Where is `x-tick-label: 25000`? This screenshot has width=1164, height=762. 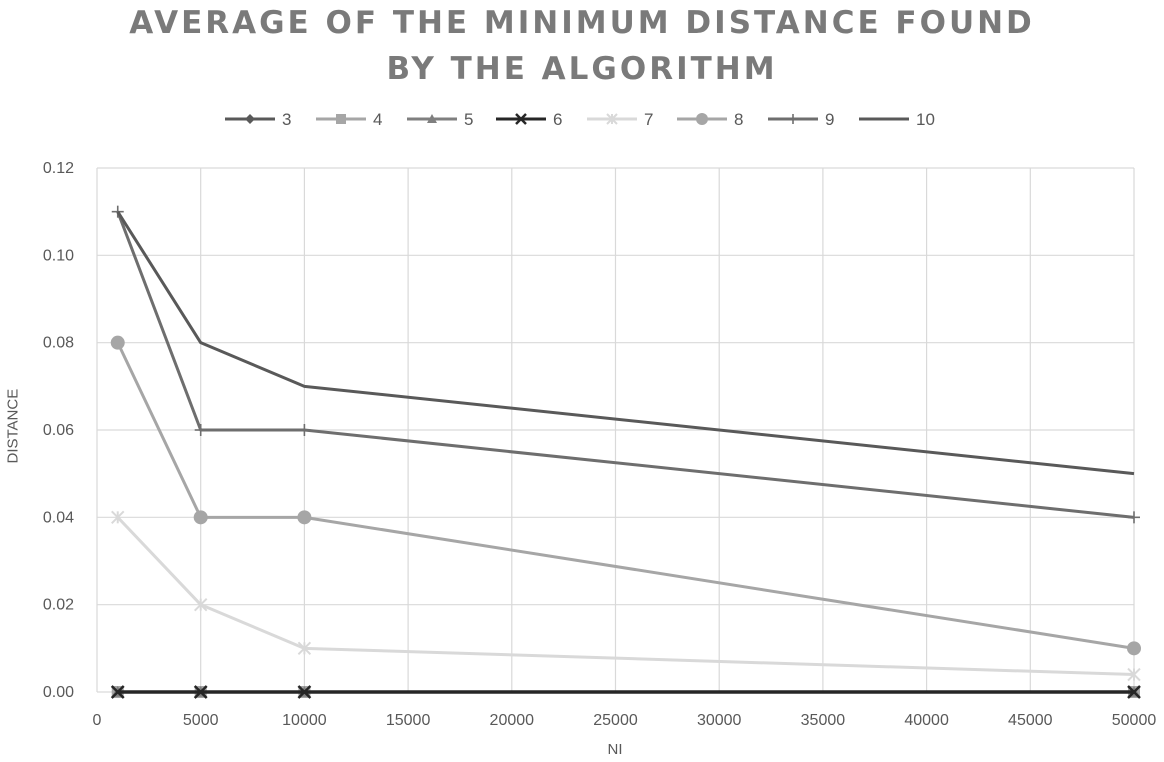
x-tick-label: 25000 is located at coordinates (615, 720).